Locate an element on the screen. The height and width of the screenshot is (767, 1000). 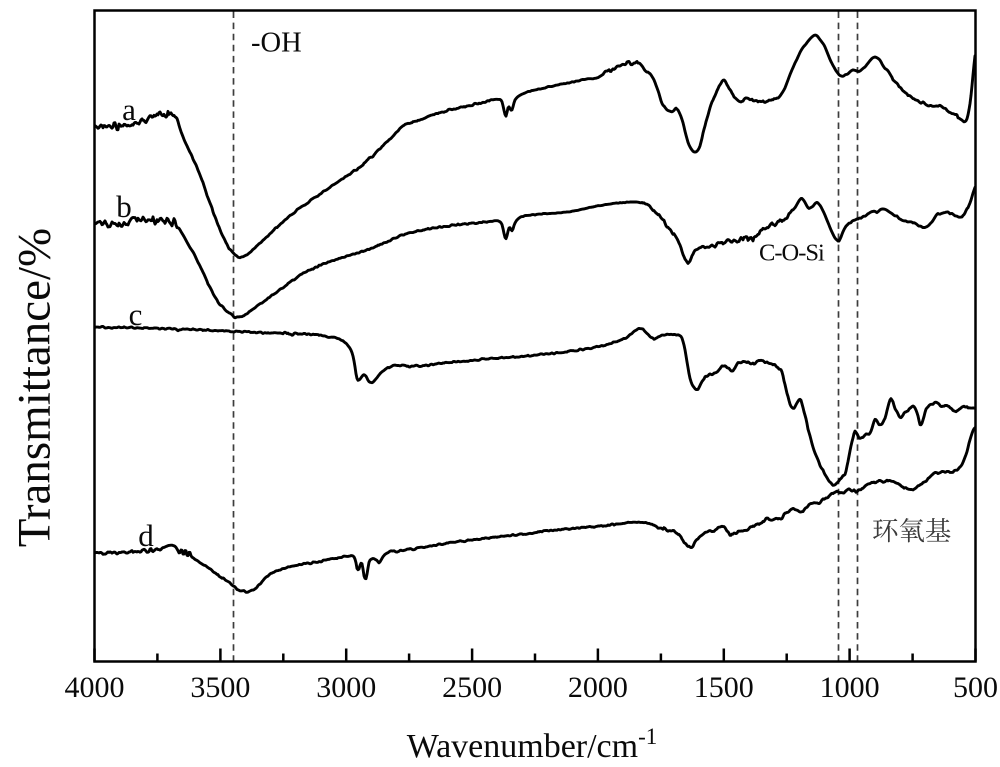
svg-text: 2500 is located at coordinates (472, 687).